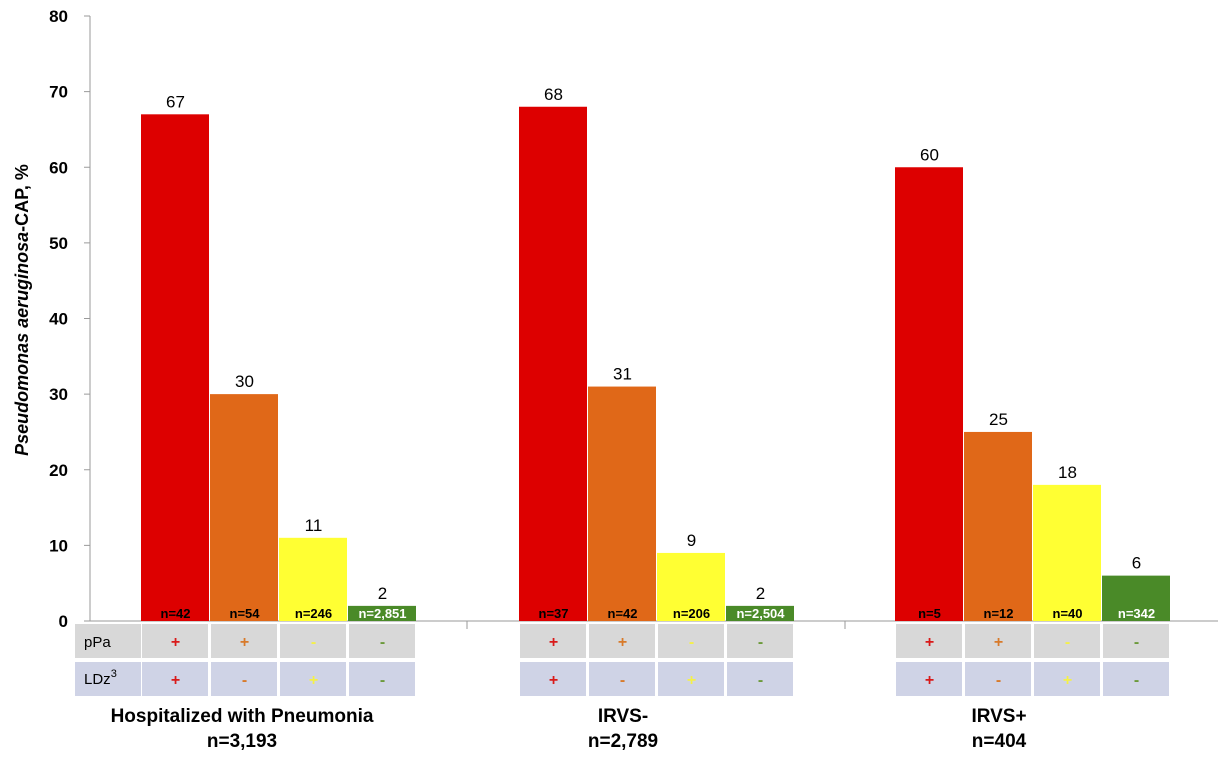  What do you see at coordinates (999, 613) in the screenshot?
I see `bar-count-label: n=12` at bounding box center [999, 613].